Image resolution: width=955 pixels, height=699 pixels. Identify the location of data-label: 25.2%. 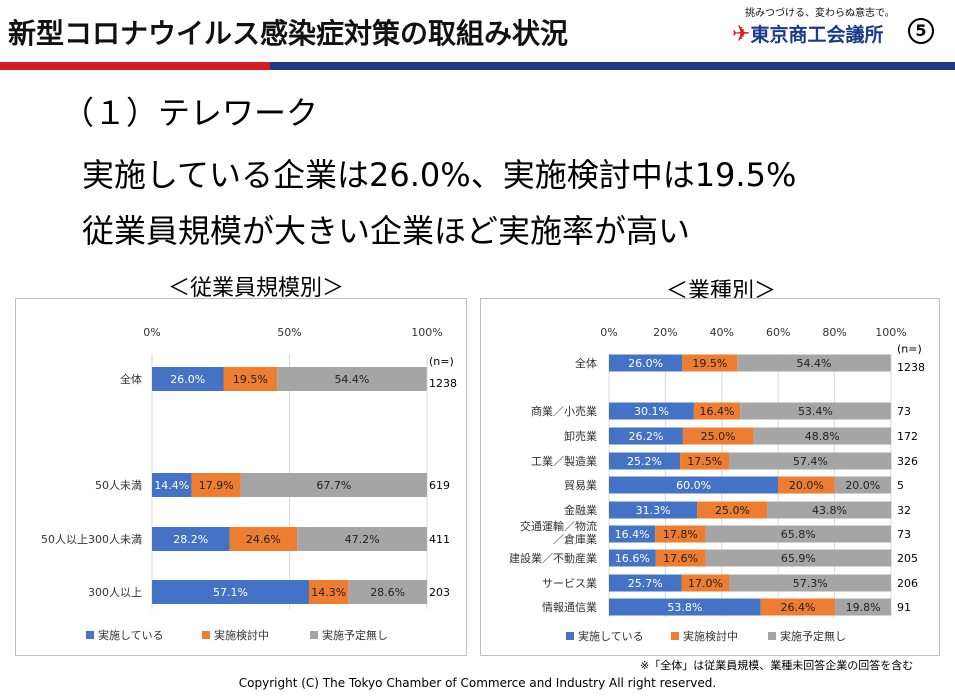
(644, 461).